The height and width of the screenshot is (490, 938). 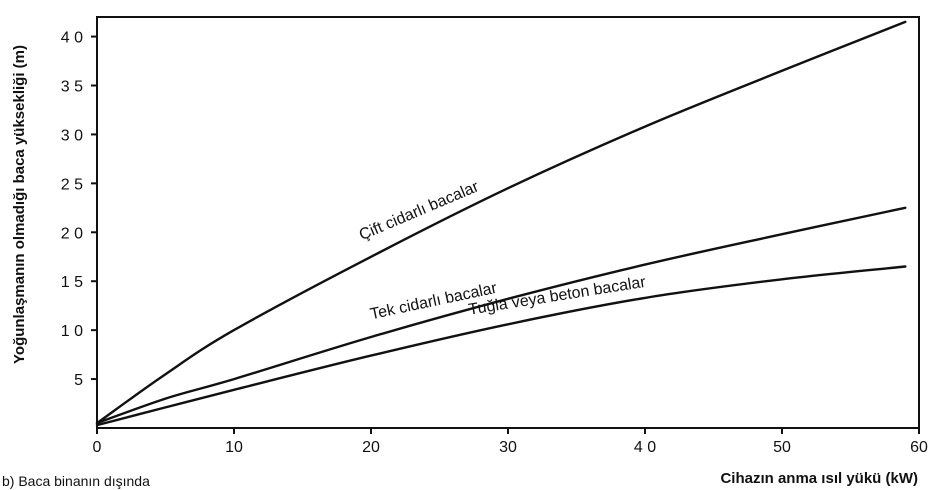 I want to click on x-tick-label: 0, so click(x=97, y=447).